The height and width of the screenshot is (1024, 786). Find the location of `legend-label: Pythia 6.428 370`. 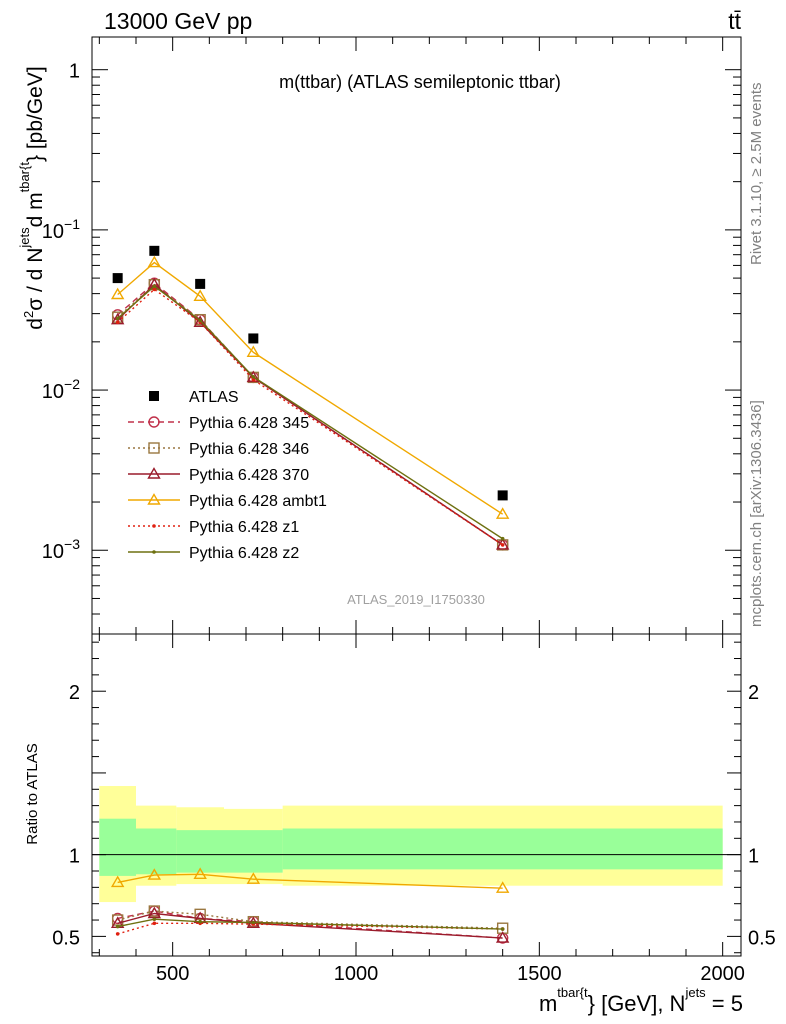

legend-label: Pythia 6.428 370 is located at coordinates (249, 475).